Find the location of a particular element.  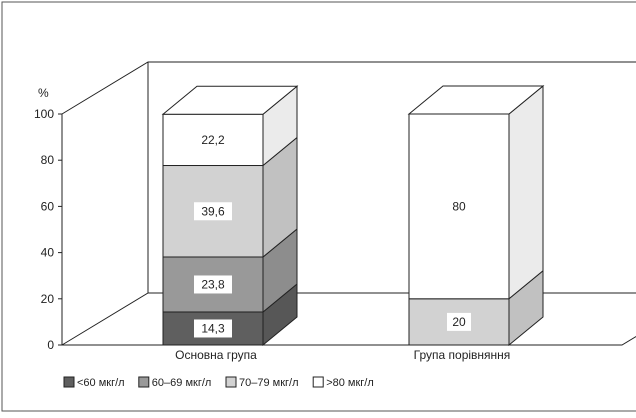

x-tick-label: Група порівняння is located at coordinates (462, 355).